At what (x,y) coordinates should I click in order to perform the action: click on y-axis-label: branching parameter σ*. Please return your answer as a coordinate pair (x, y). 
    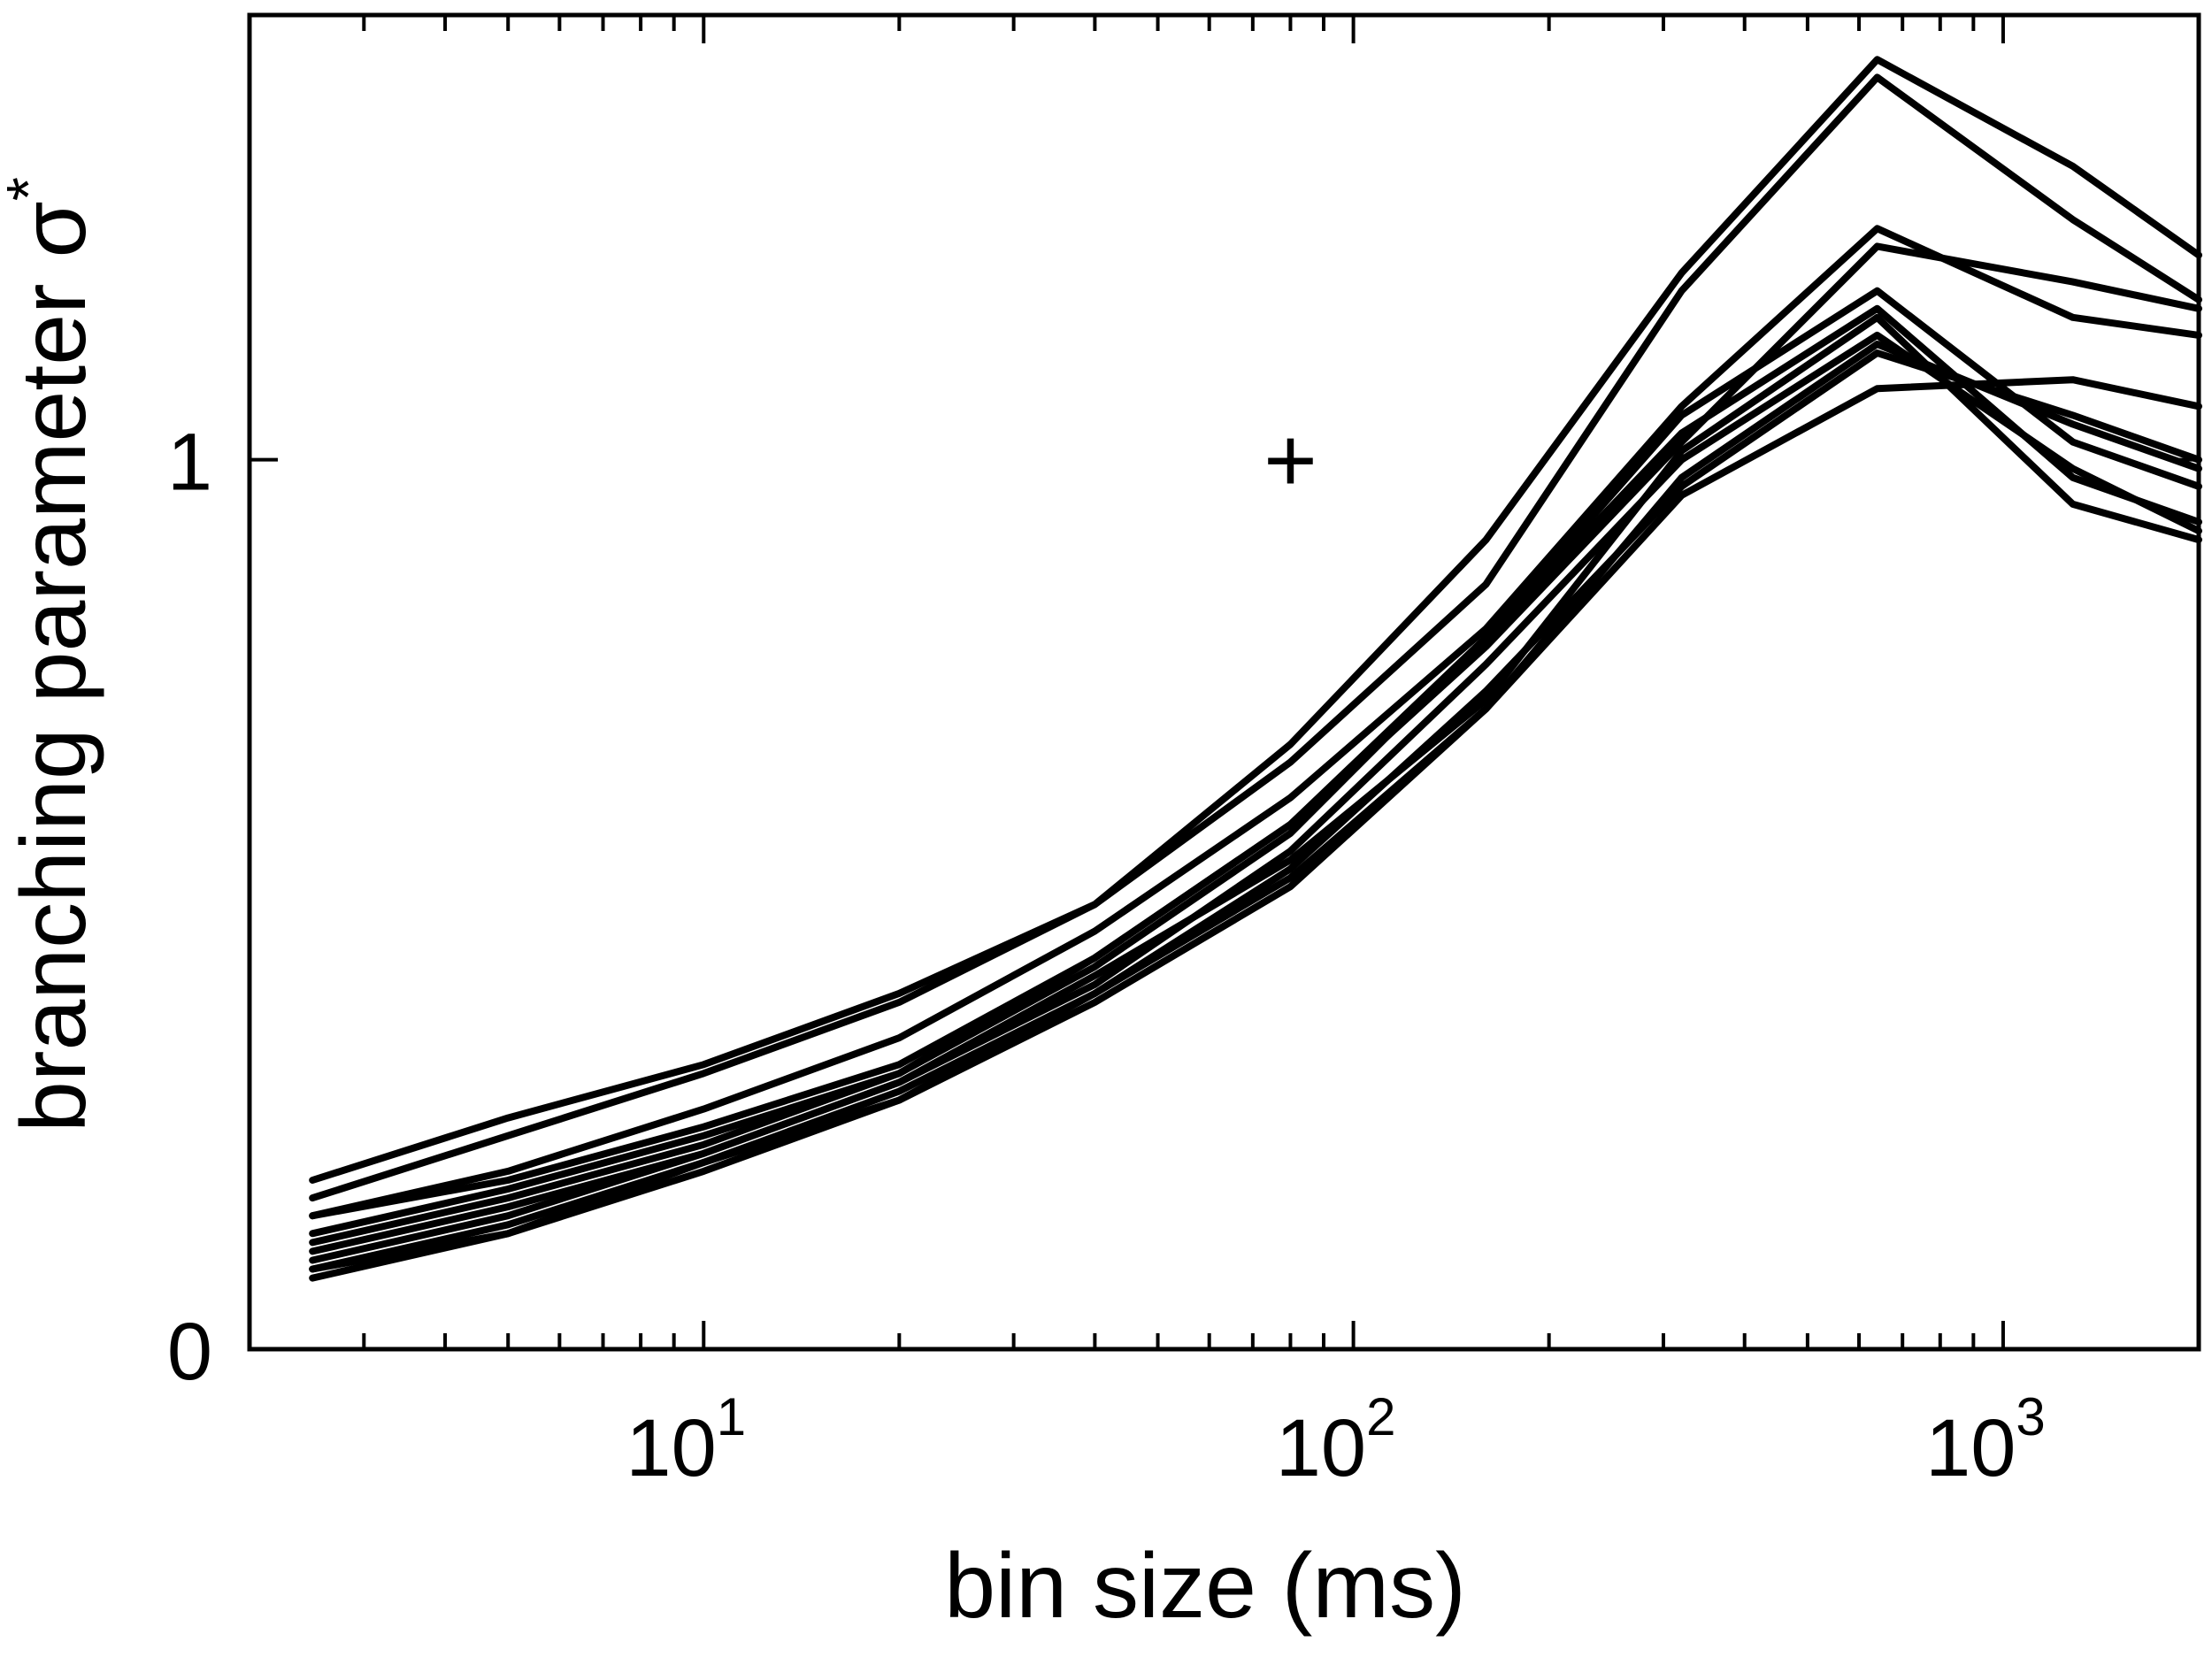
    Looking at the image, I should click on (53, 654).